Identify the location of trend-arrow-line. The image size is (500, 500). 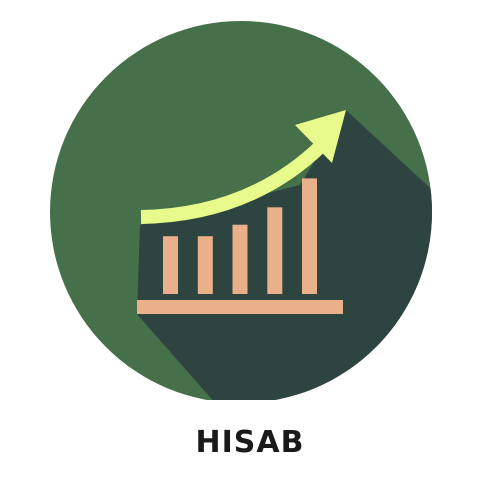
(233, 181).